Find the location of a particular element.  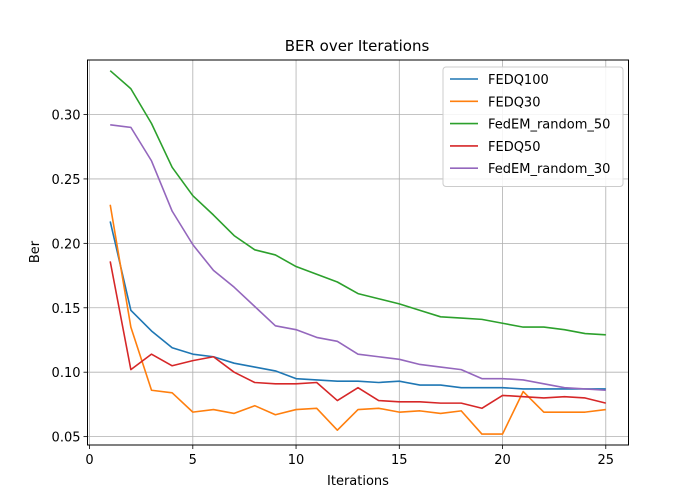

legend-label: FedEM_random_30 is located at coordinates (549, 169).